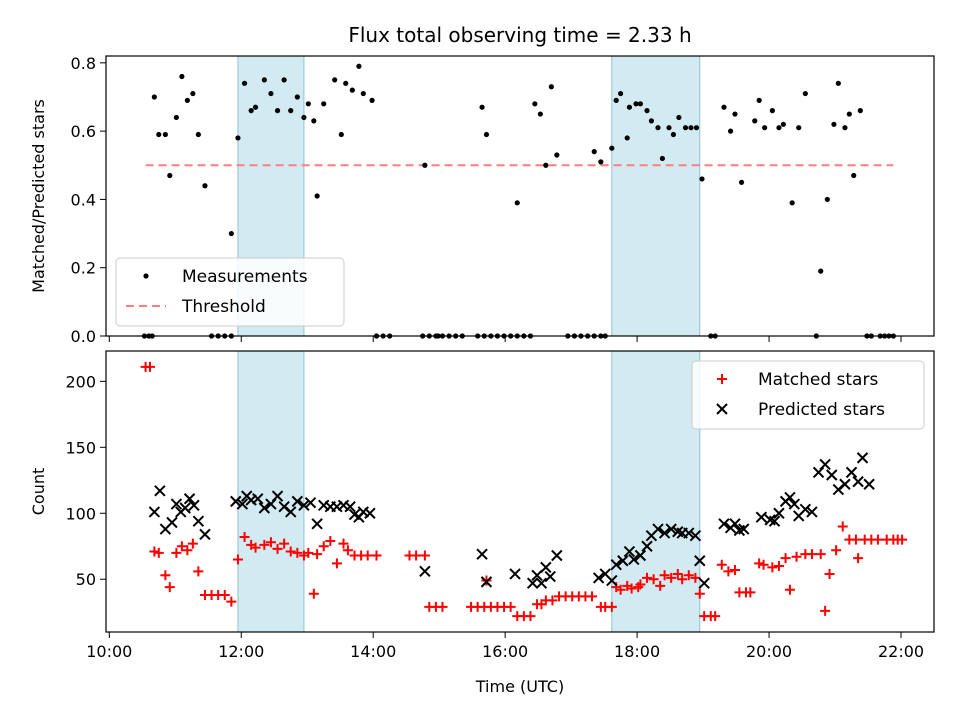 The image size is (960, 720). I want to click on legend-box, so click(230, 292).